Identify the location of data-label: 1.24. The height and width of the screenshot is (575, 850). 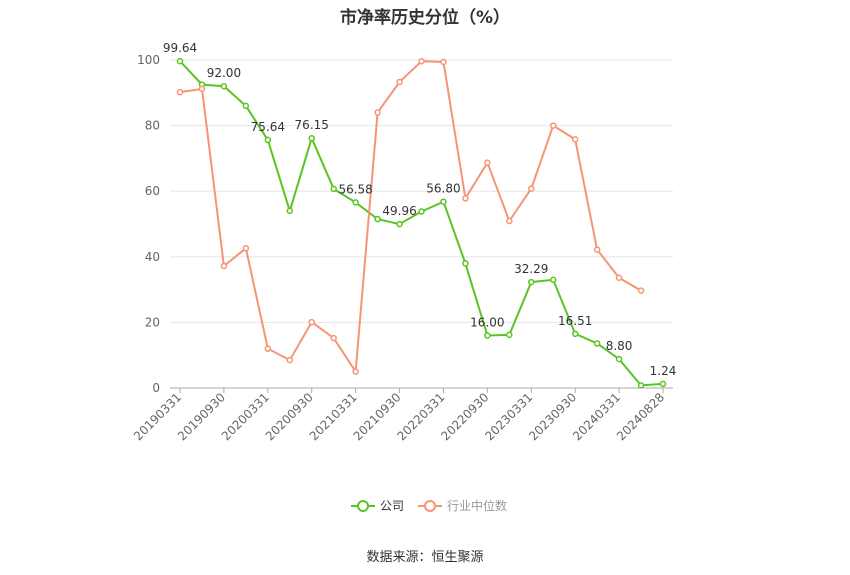
(663, 371).